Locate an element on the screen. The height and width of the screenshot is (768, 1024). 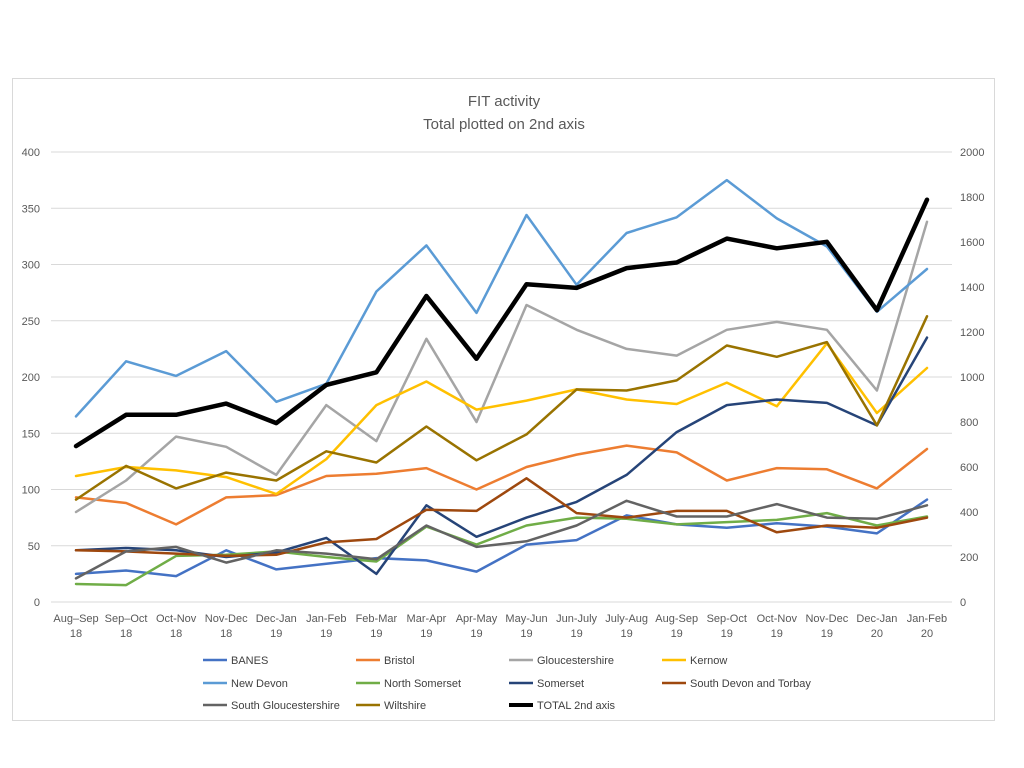
x-tick-label: Nov-Dec 18 is located at coordinates (226, 626).